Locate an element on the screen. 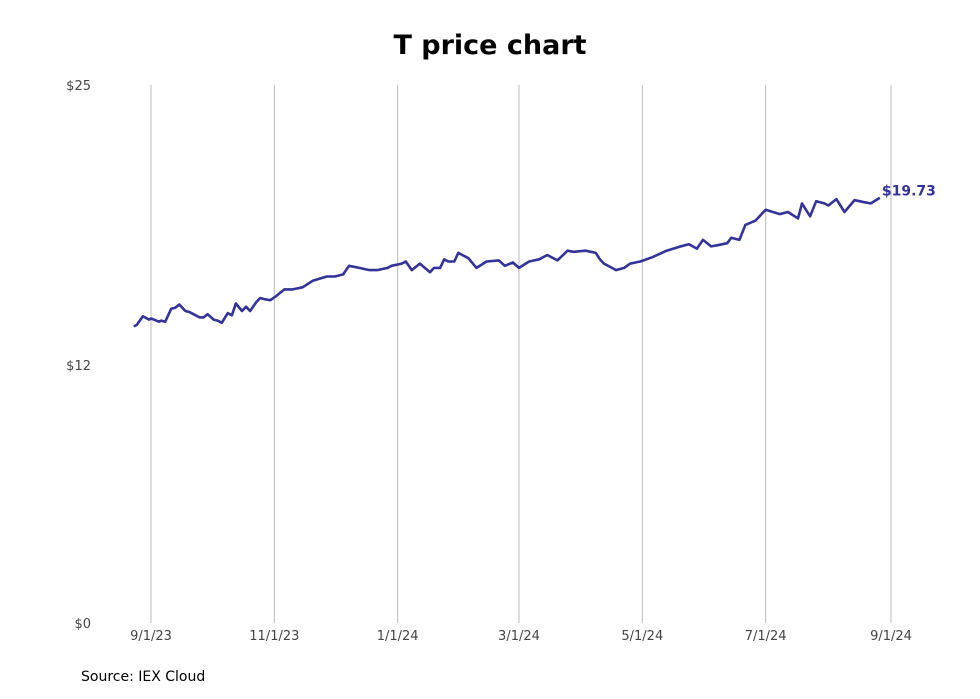 This screenshot has height=699, width=980. series-layer is located at coordinates (507, 262).